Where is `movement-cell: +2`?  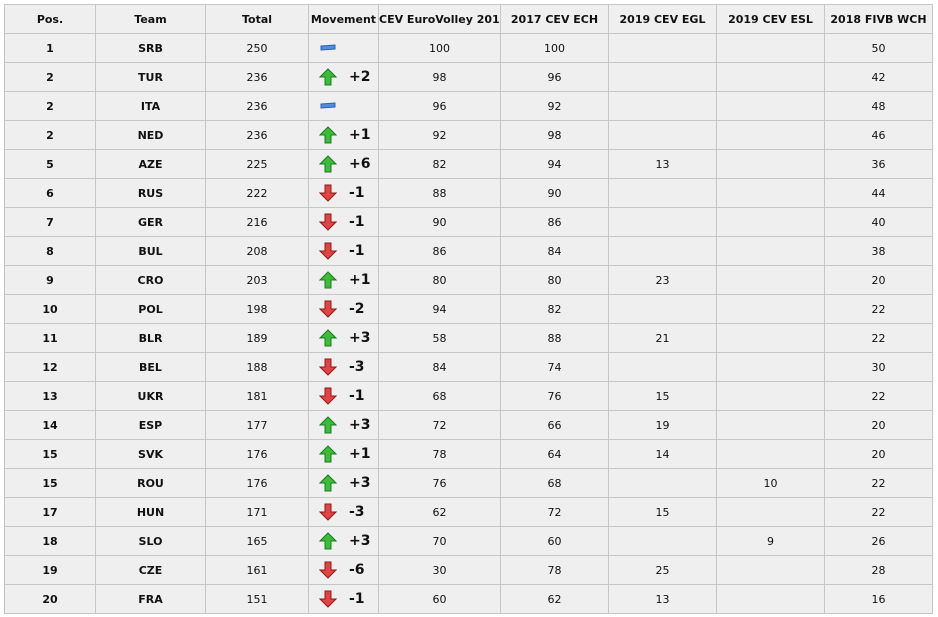
movement-cell: +2 is located at coordinates (343, 77).